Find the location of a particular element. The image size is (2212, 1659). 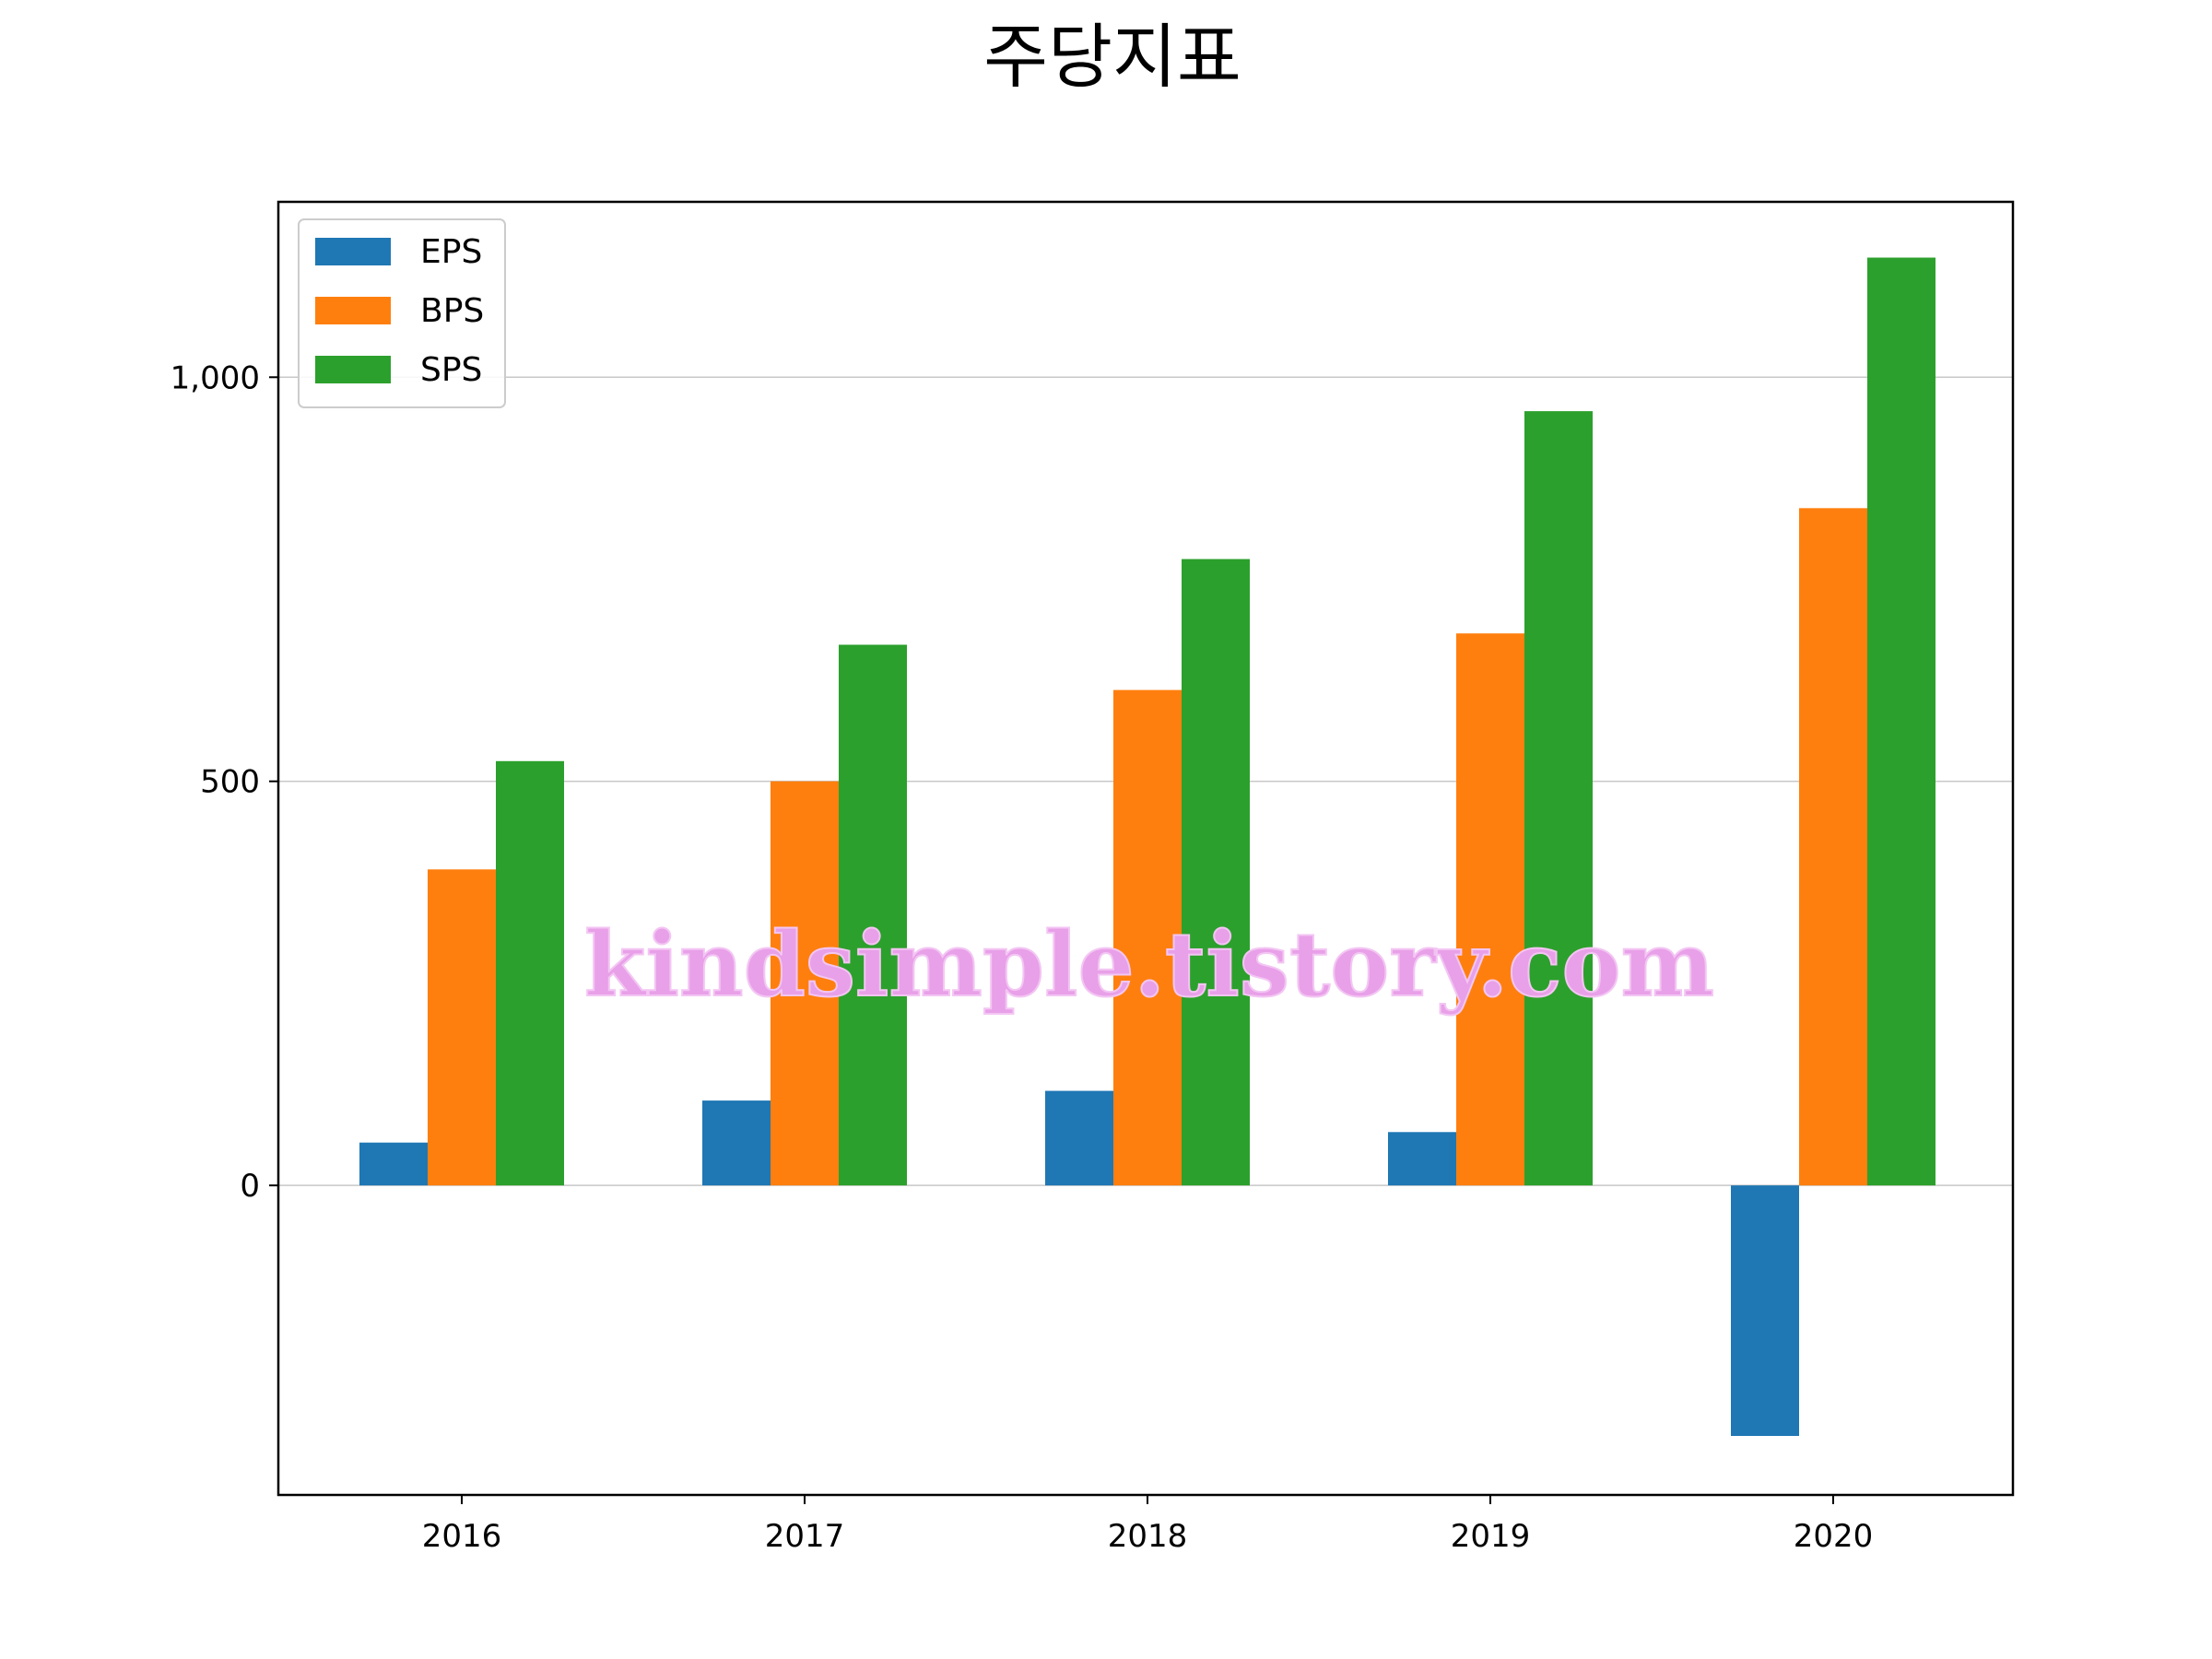

bar-bps-2019 is located at coordinates (1490, 909).